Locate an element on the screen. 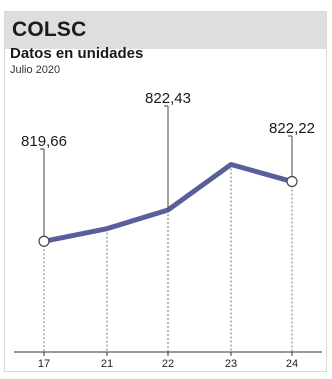 The image size is (332, 379). x-tick-label-17: 17 is located at coordinates (44, 364).